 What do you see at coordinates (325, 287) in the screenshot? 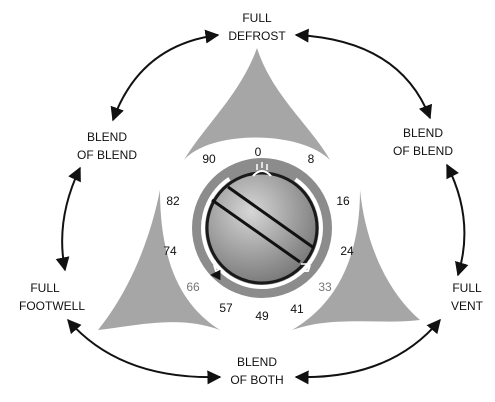
I see `dial-position-33: 33` at bounding box center [325, 287].